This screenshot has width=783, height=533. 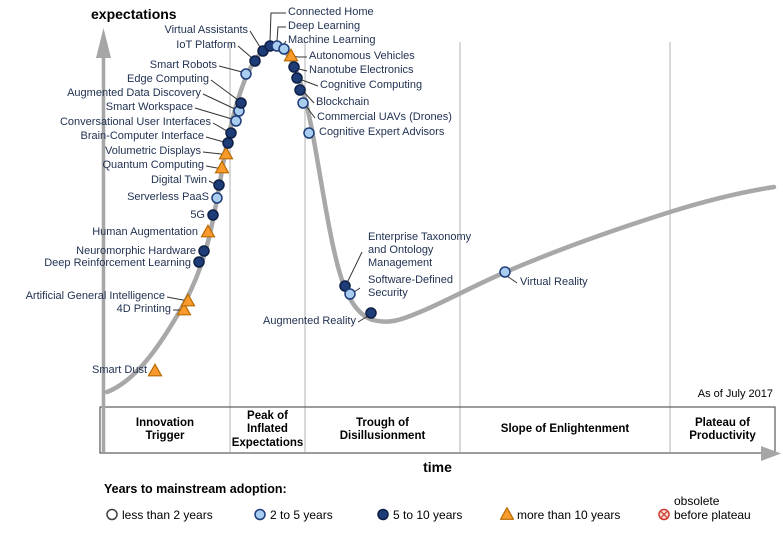 What do you see at coordinates (345, 286) in the screenshot?
I see `point-marker-enterprise-taxonomy-and-ontology-management` at bounding box center [345, 286].